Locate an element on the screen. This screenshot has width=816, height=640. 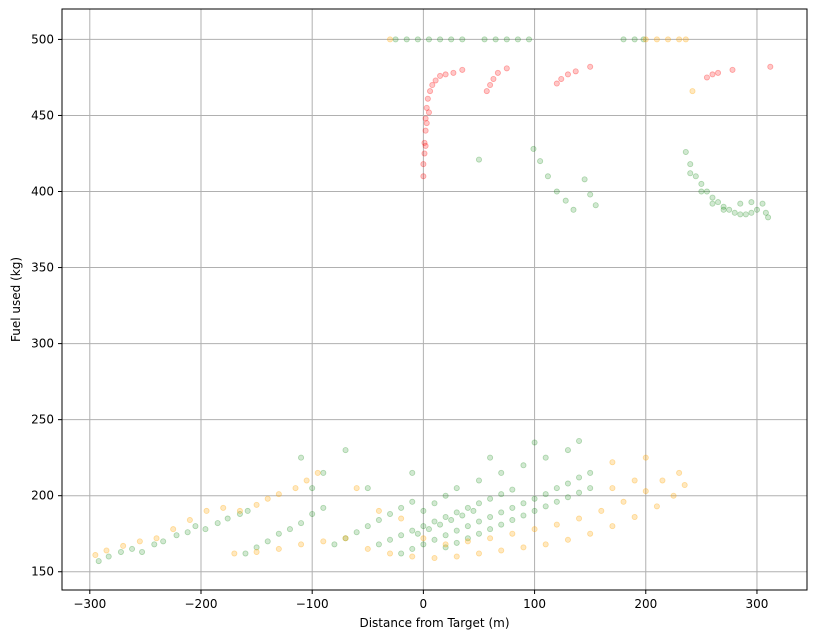
y-axis-ticks: 150 200 250 300 350 400 450 500 is located at coordinates (46, 305).